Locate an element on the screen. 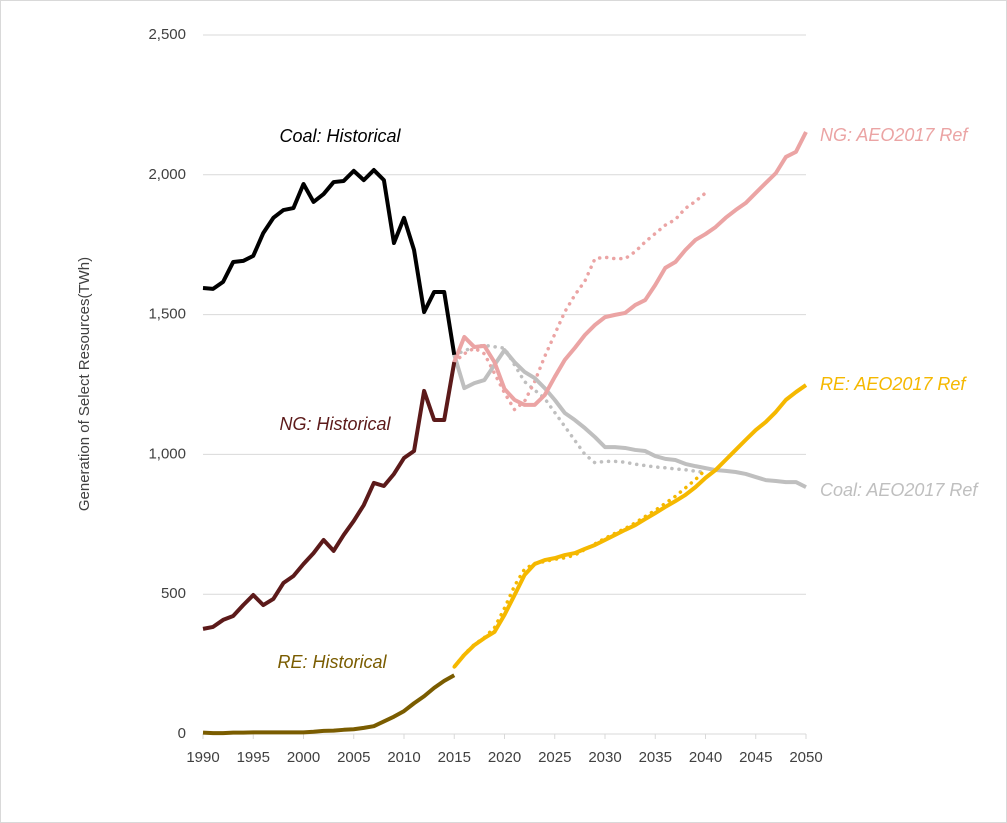 The image size is (1007, 823). x-tick-label: 2035 is located at coordinates (655, 757).